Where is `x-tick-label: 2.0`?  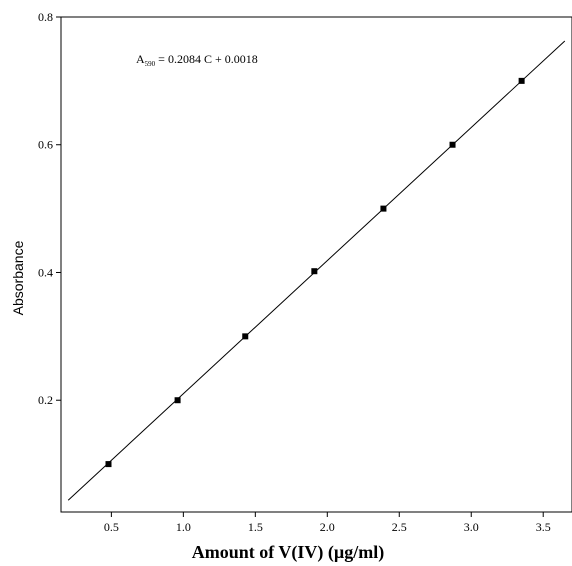
x-tick-label: 2.0 is located at coordinates (327, 527).